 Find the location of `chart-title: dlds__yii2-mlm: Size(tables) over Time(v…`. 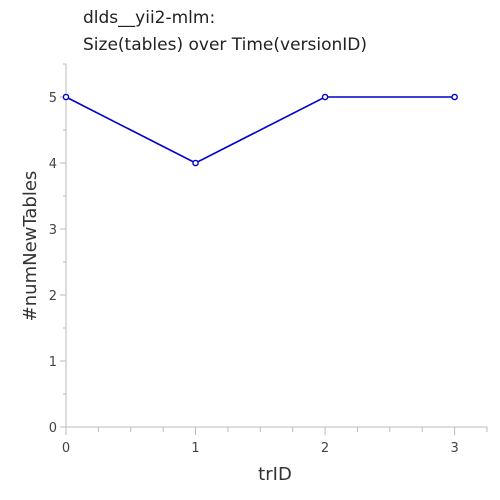

chart-title: dlds__yii2-mlm: Size(tables) over Time(v… is located at coordinates (225, 31).